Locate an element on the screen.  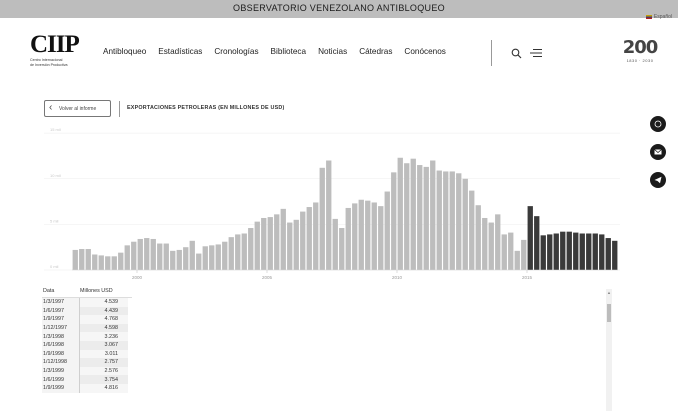
nav-item-estadisticas: Estadísticas is located at coordinates (180, 51).